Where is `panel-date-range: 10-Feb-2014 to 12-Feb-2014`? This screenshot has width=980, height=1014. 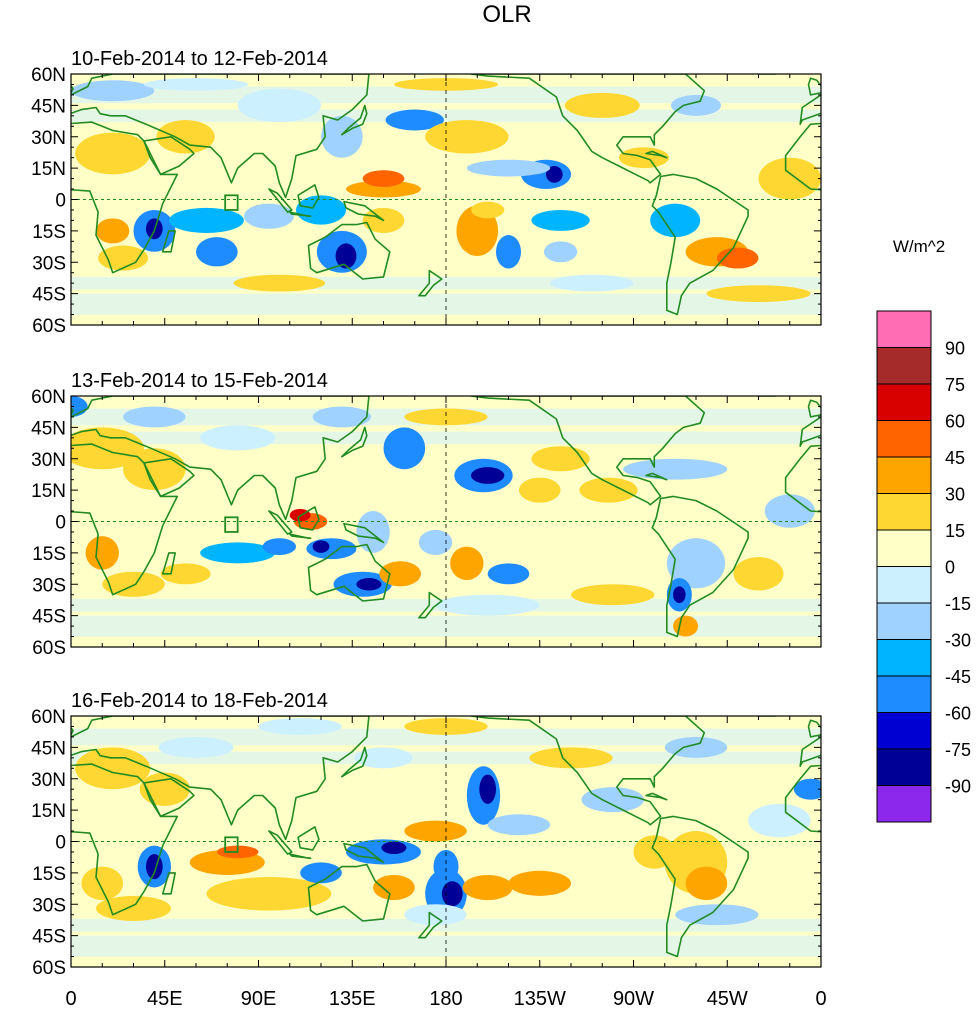
panel-date-range: 10-Feb-2014 to 12-Feb-2014 is located at coordinates (199, 59).